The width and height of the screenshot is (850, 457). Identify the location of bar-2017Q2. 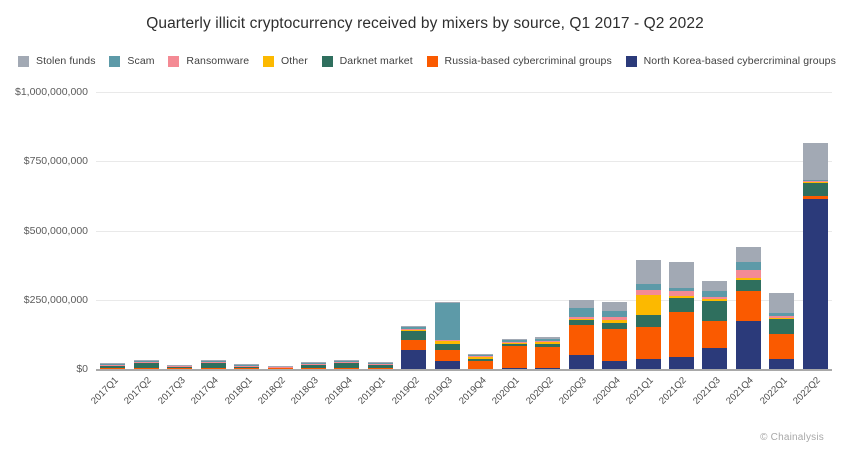
(146, 364).